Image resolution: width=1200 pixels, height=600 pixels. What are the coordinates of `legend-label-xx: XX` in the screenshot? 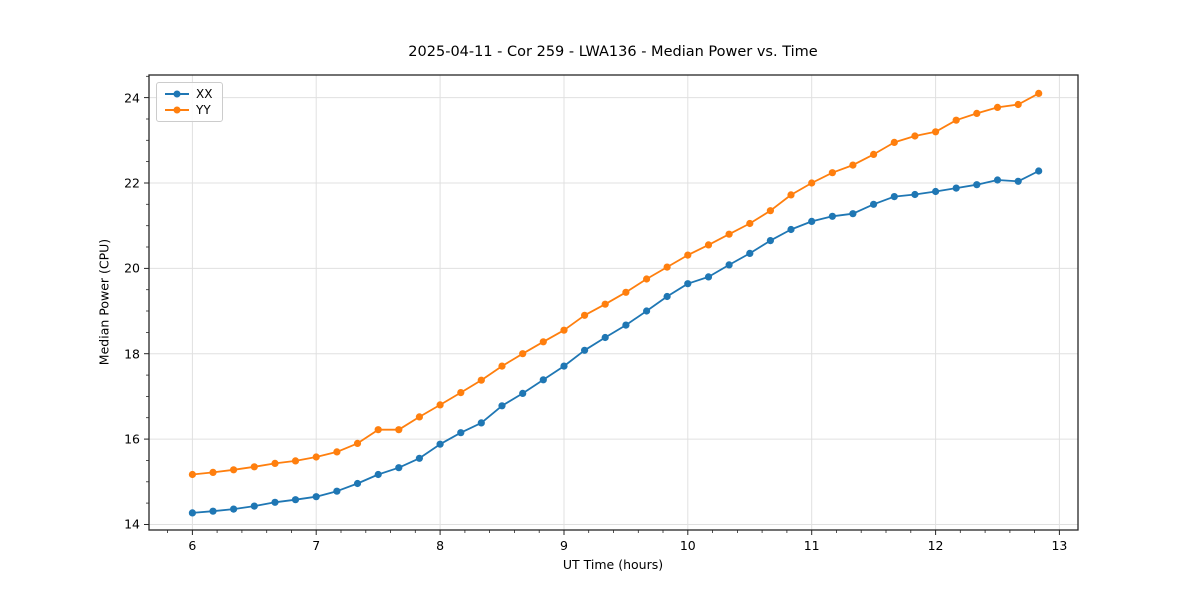 It's located at (204, 94).